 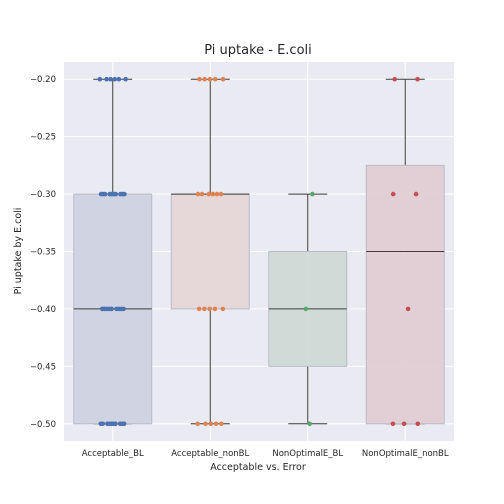 I want to click on chart-title: Pi uptake - E.coli, so click(x=258, y=50).